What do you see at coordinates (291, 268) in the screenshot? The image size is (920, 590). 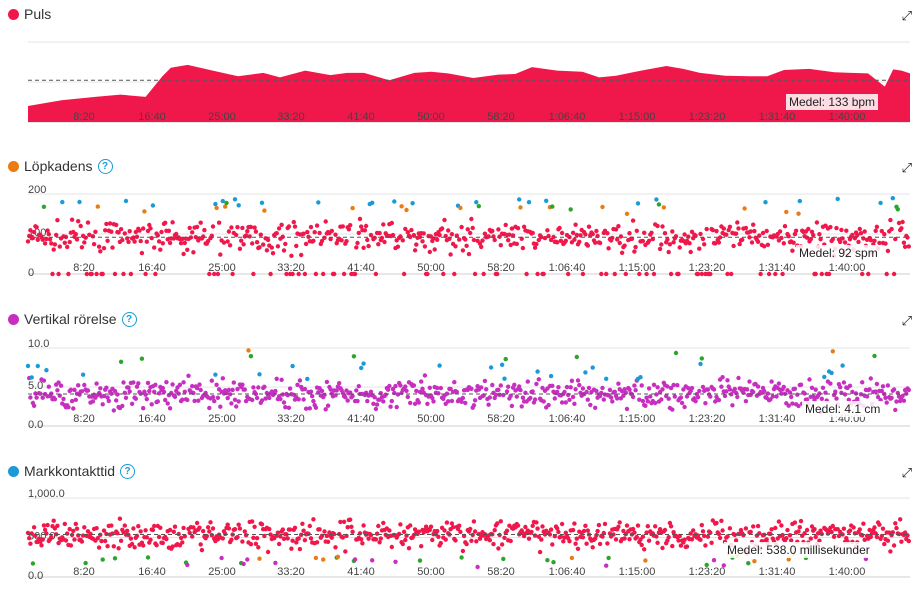 I see `x-tick-label: 33:20` at bounding box center [291, 268].